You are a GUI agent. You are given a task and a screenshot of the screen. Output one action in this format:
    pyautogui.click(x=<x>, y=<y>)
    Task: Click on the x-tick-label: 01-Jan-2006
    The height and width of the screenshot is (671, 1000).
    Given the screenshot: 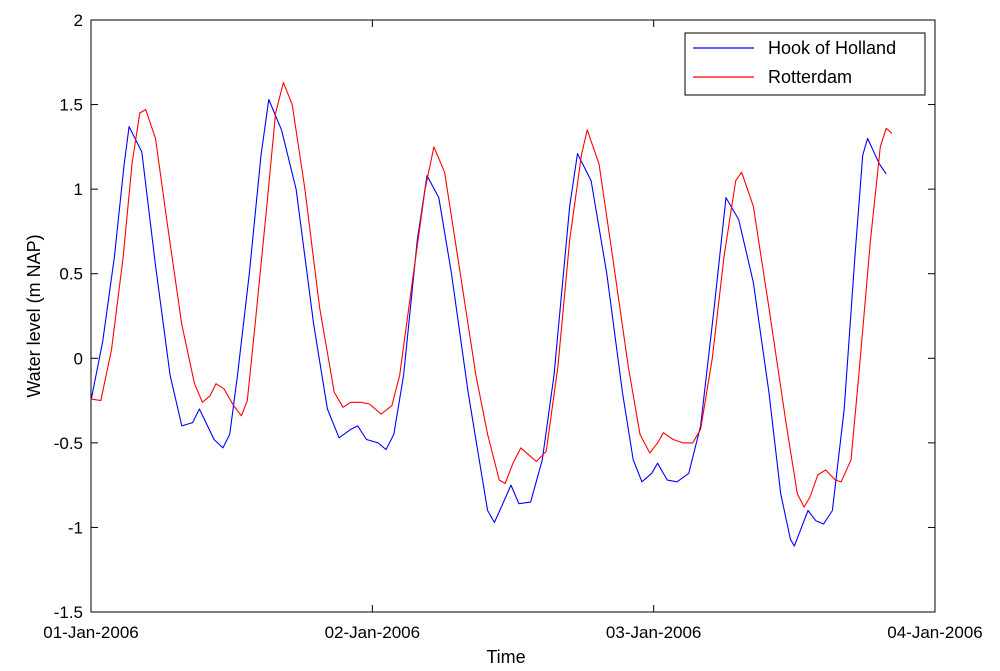 What is the action you would take?
    pyautogui.click(x=90, y=632)
    